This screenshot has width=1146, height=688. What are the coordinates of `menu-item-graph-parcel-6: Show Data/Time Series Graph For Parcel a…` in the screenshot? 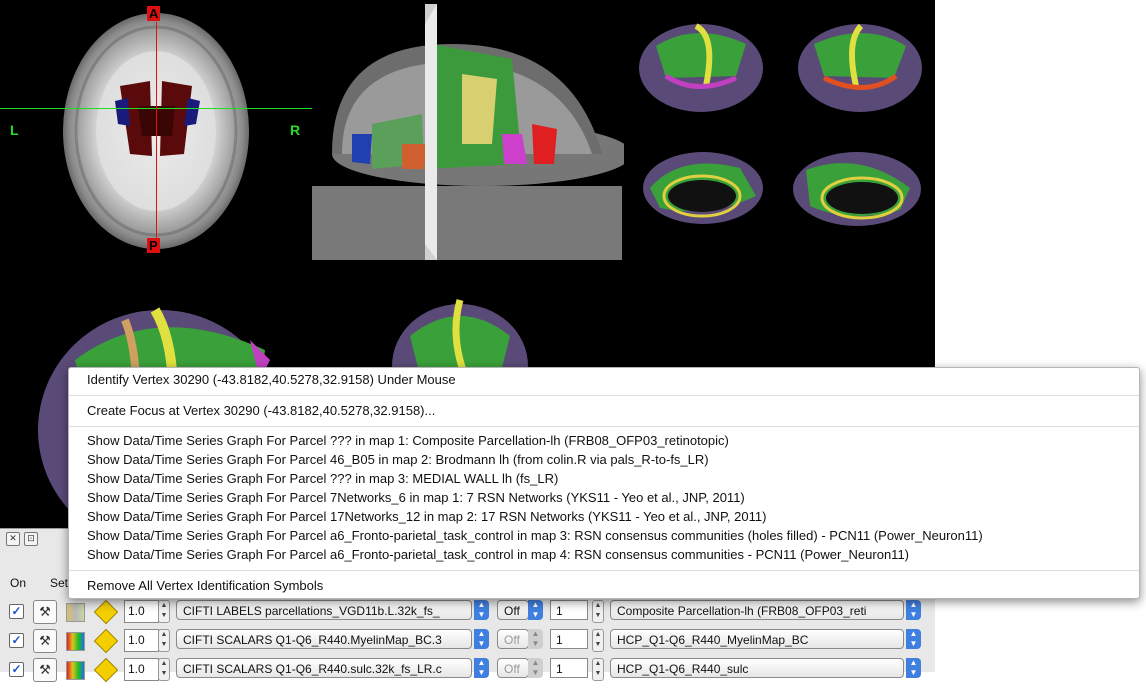 It's located at (535, 535).